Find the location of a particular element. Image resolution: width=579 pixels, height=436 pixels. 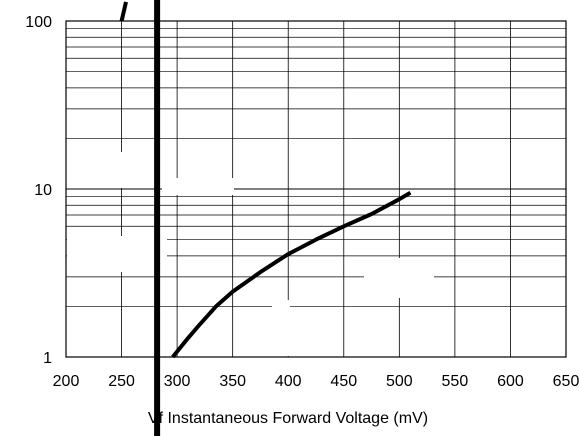

x-tick-label: 650 is located at coordinates (566, 381).